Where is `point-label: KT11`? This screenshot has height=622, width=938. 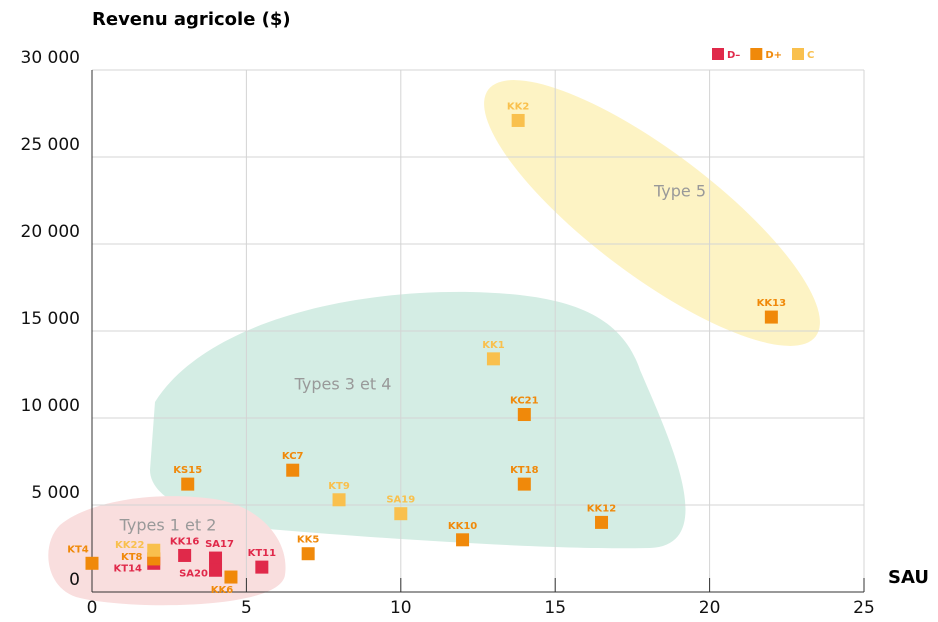
point-label: KT11 is located at coordinates (262, 553).